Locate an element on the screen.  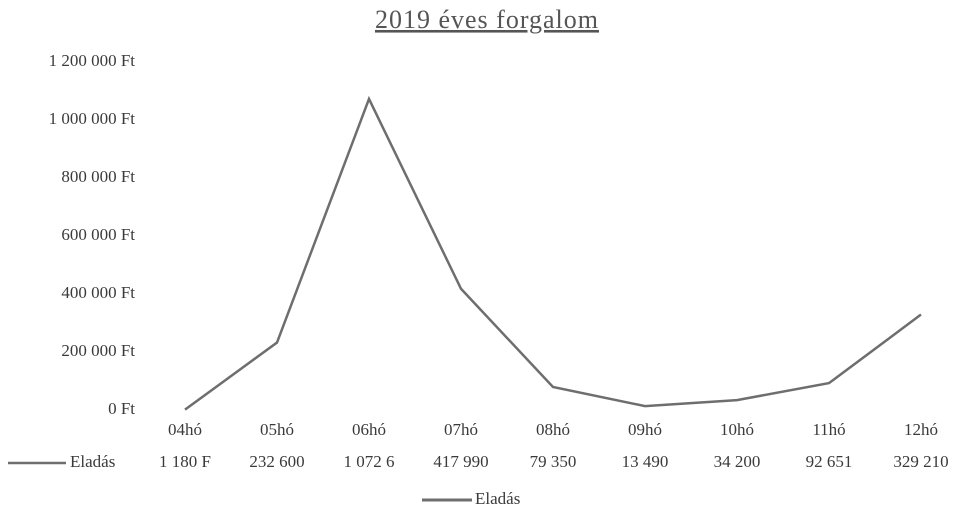
x-tick-label: 04hó is located at coordinates (185, 429).